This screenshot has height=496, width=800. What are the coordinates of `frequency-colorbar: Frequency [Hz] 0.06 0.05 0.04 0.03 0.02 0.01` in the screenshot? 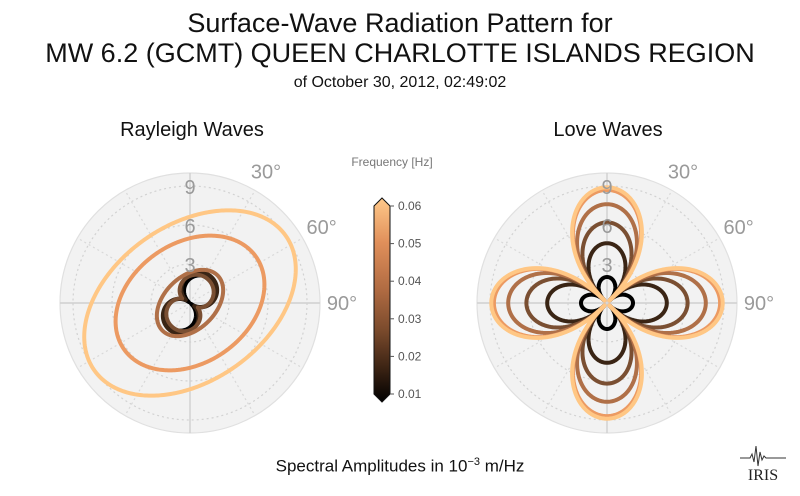 It's located at (392, 279).